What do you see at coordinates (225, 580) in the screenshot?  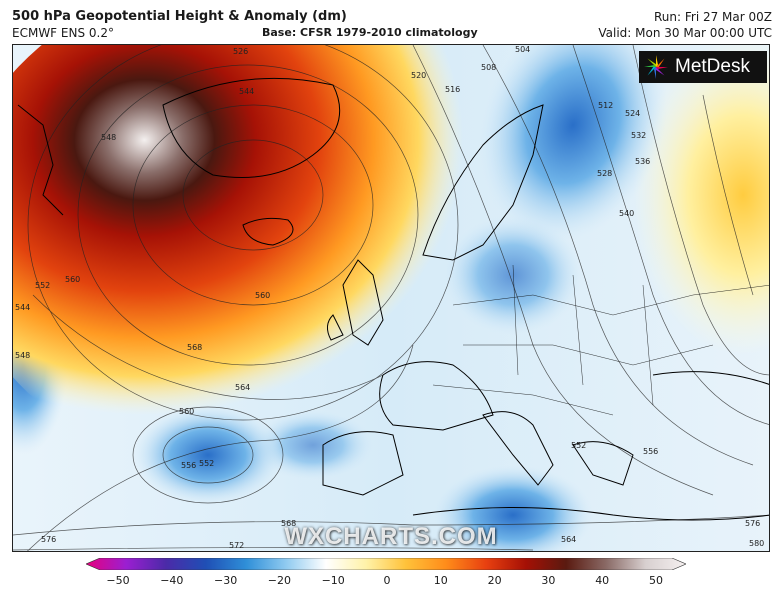 I see `colorbar-tick-label: −30` at bounding box center [225, 580].